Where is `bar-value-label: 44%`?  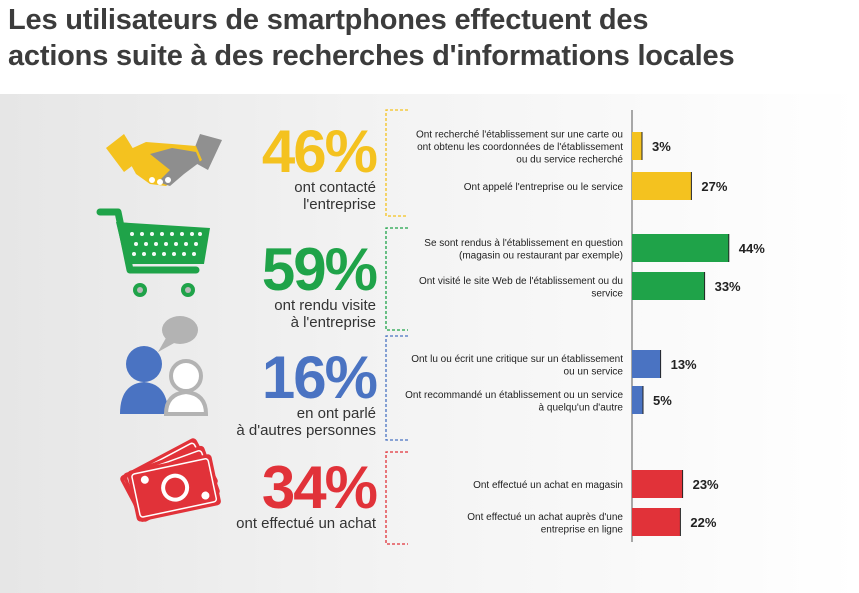
bar-value-label: 44% is located at coordinates (752, 248).